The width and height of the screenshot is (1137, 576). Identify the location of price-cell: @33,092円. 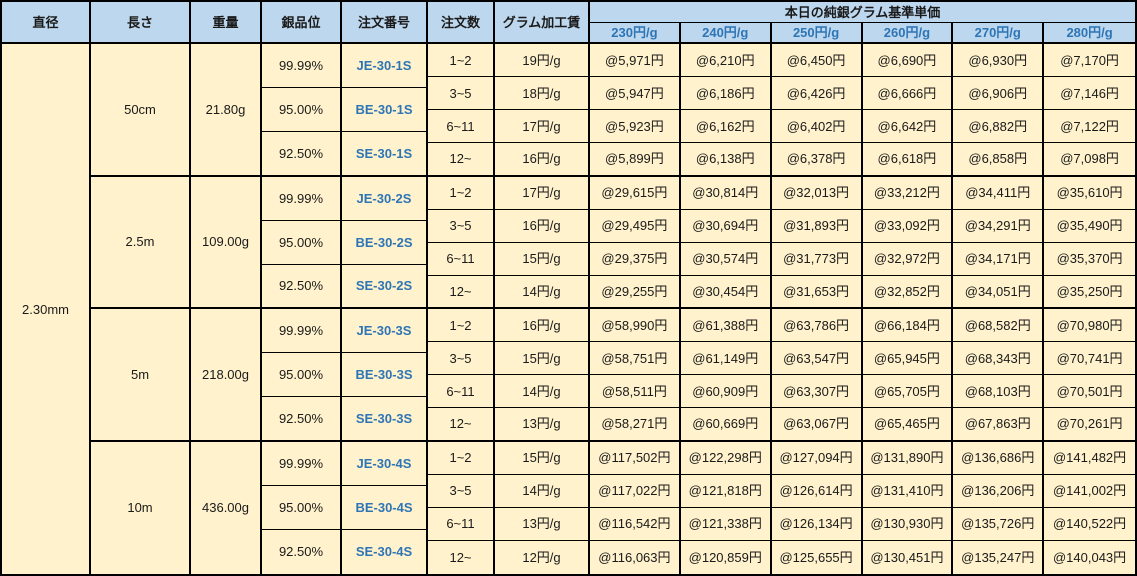
(908, 226).